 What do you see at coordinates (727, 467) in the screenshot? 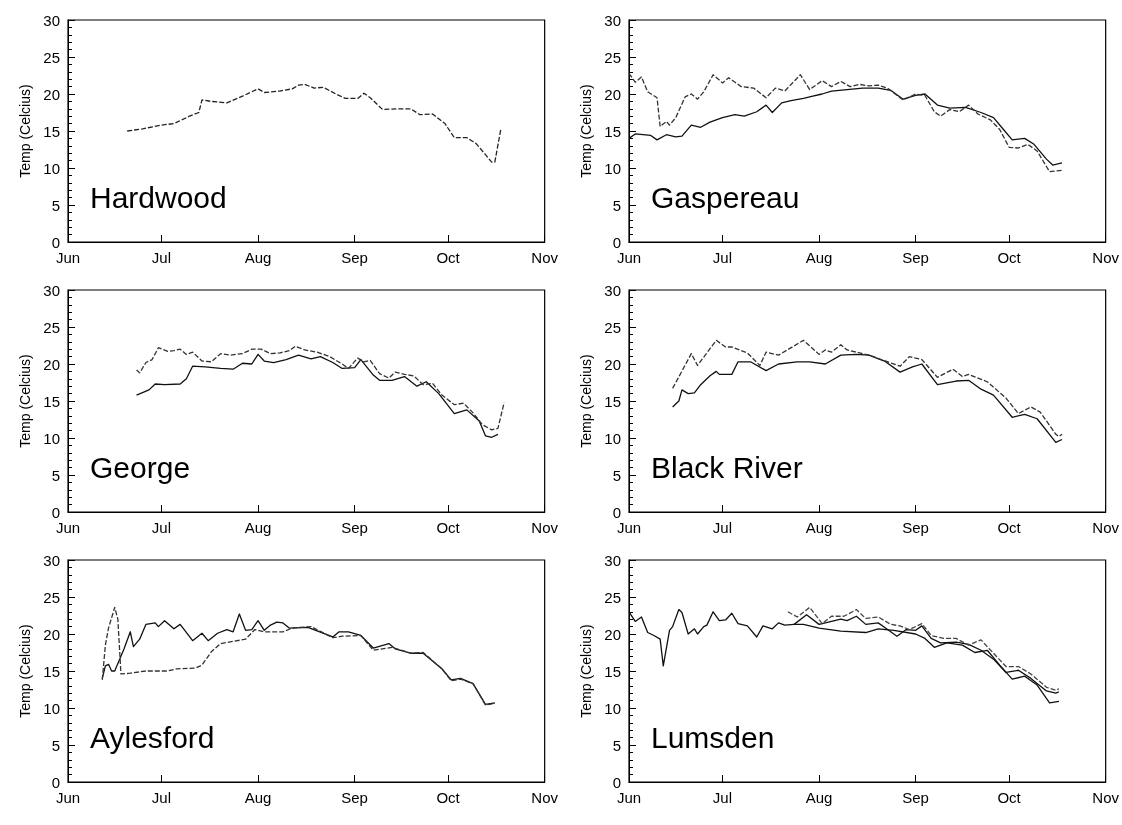
I see `annotation: Black River` at bounding box center [727, 467].